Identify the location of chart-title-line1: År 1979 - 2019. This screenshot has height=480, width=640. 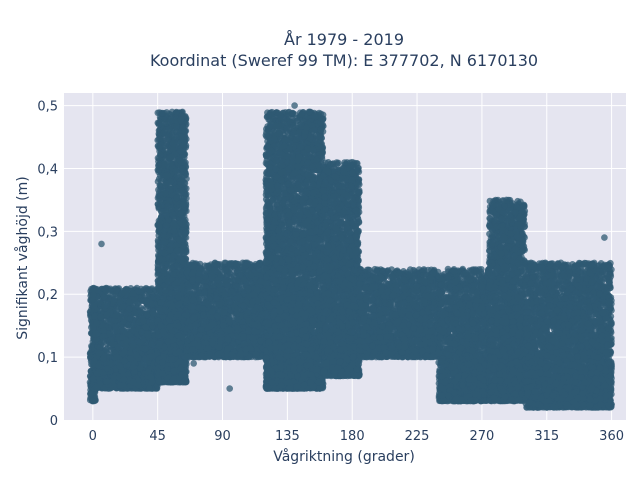
(344, 39).